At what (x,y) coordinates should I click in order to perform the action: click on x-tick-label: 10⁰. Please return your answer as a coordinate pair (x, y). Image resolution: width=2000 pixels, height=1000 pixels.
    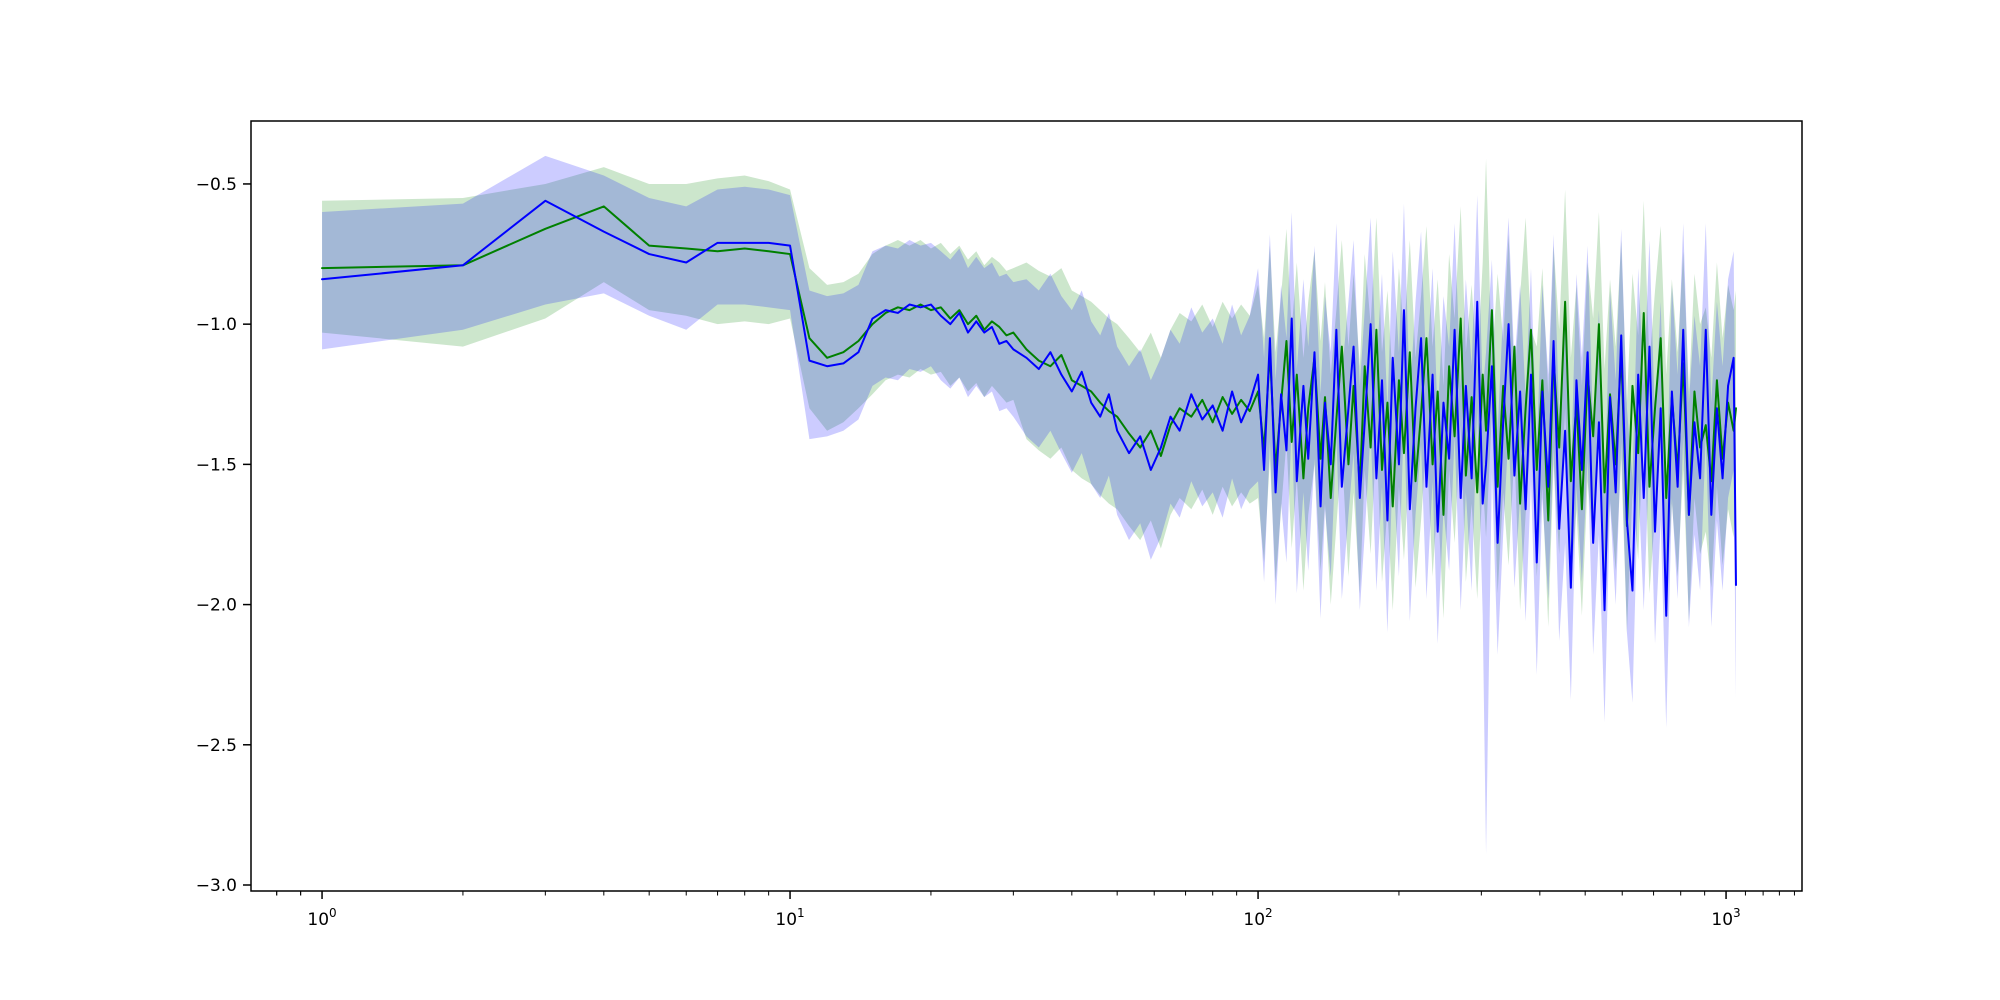
    Looking at the image, I should click on (321, 918).